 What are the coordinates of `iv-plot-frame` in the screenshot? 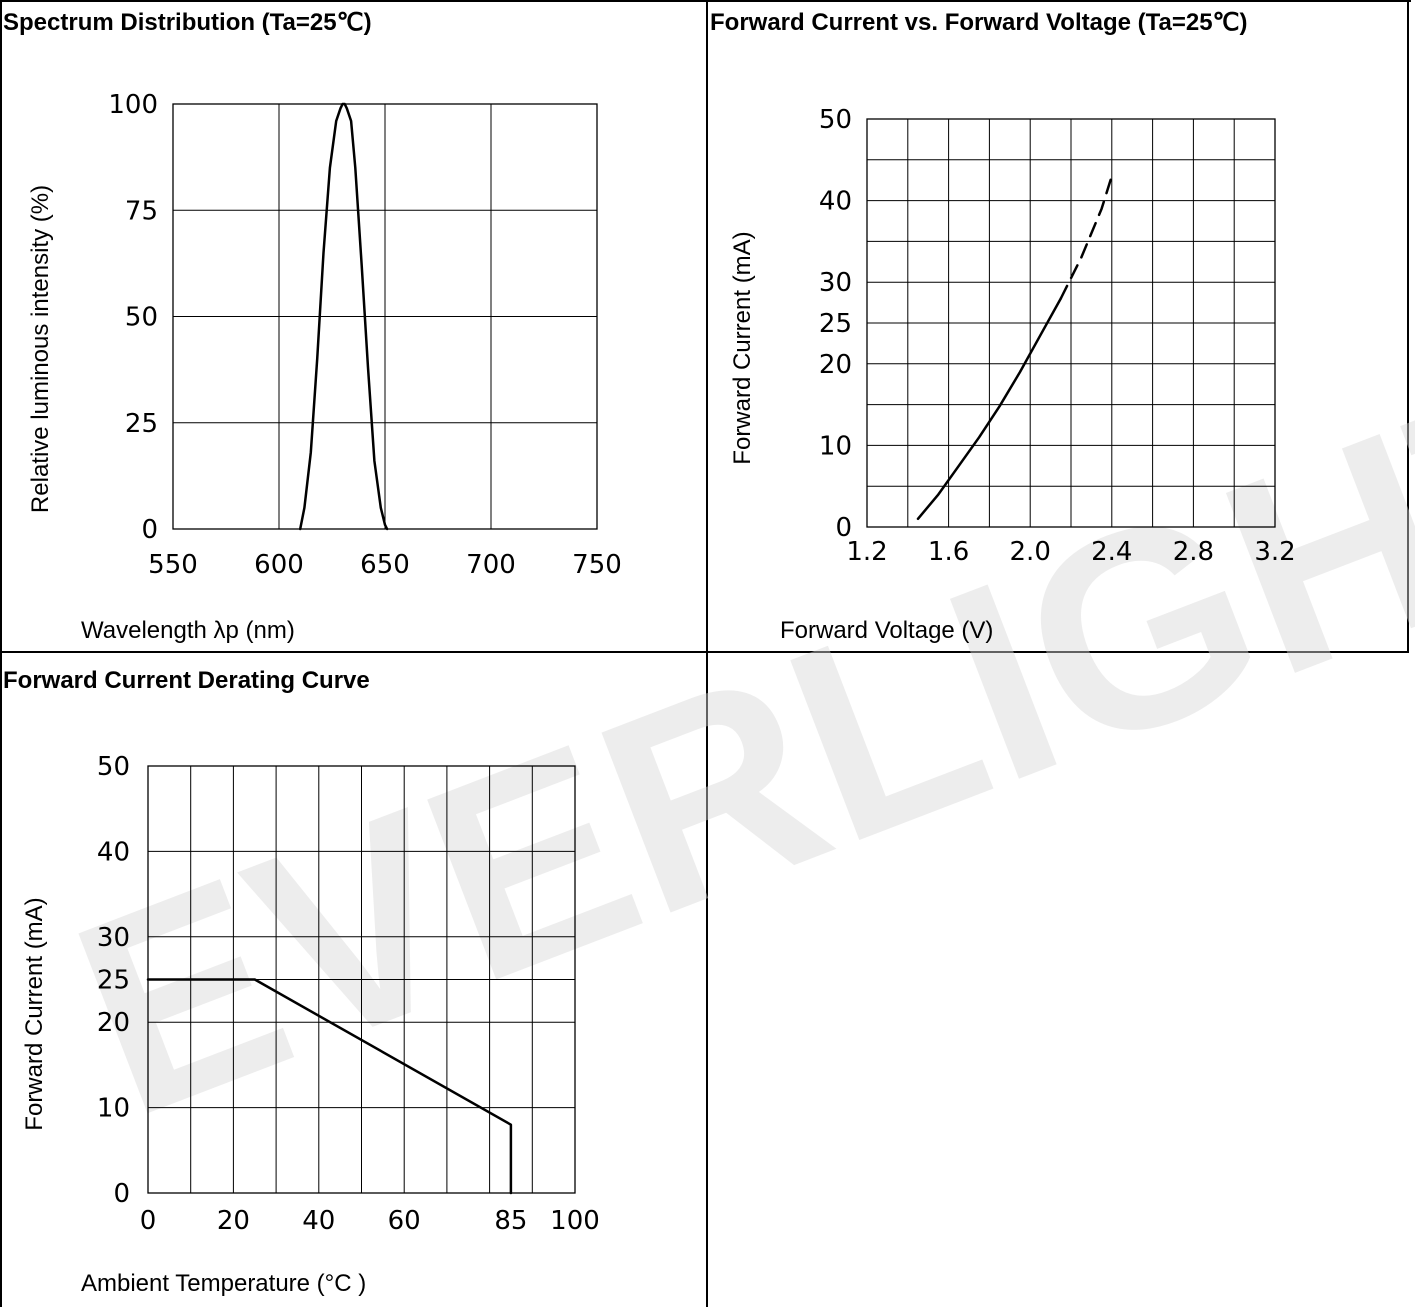 It's located at (1071, 323).